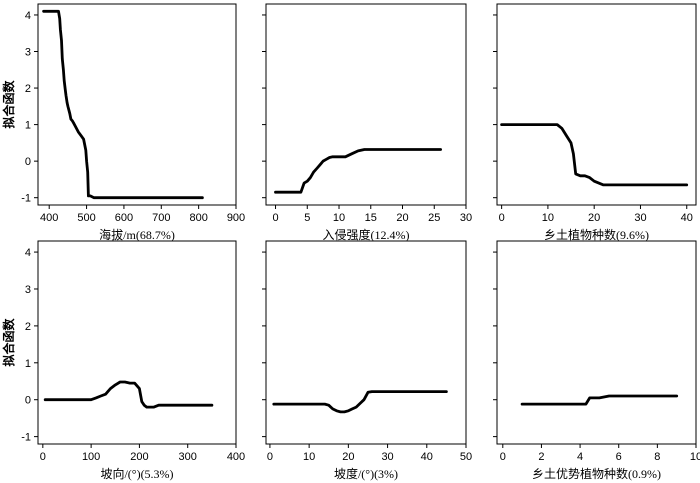  Describe the element at coordinates (466, 457) in the screenshot. I see `x-tick-label: 50` at that location.